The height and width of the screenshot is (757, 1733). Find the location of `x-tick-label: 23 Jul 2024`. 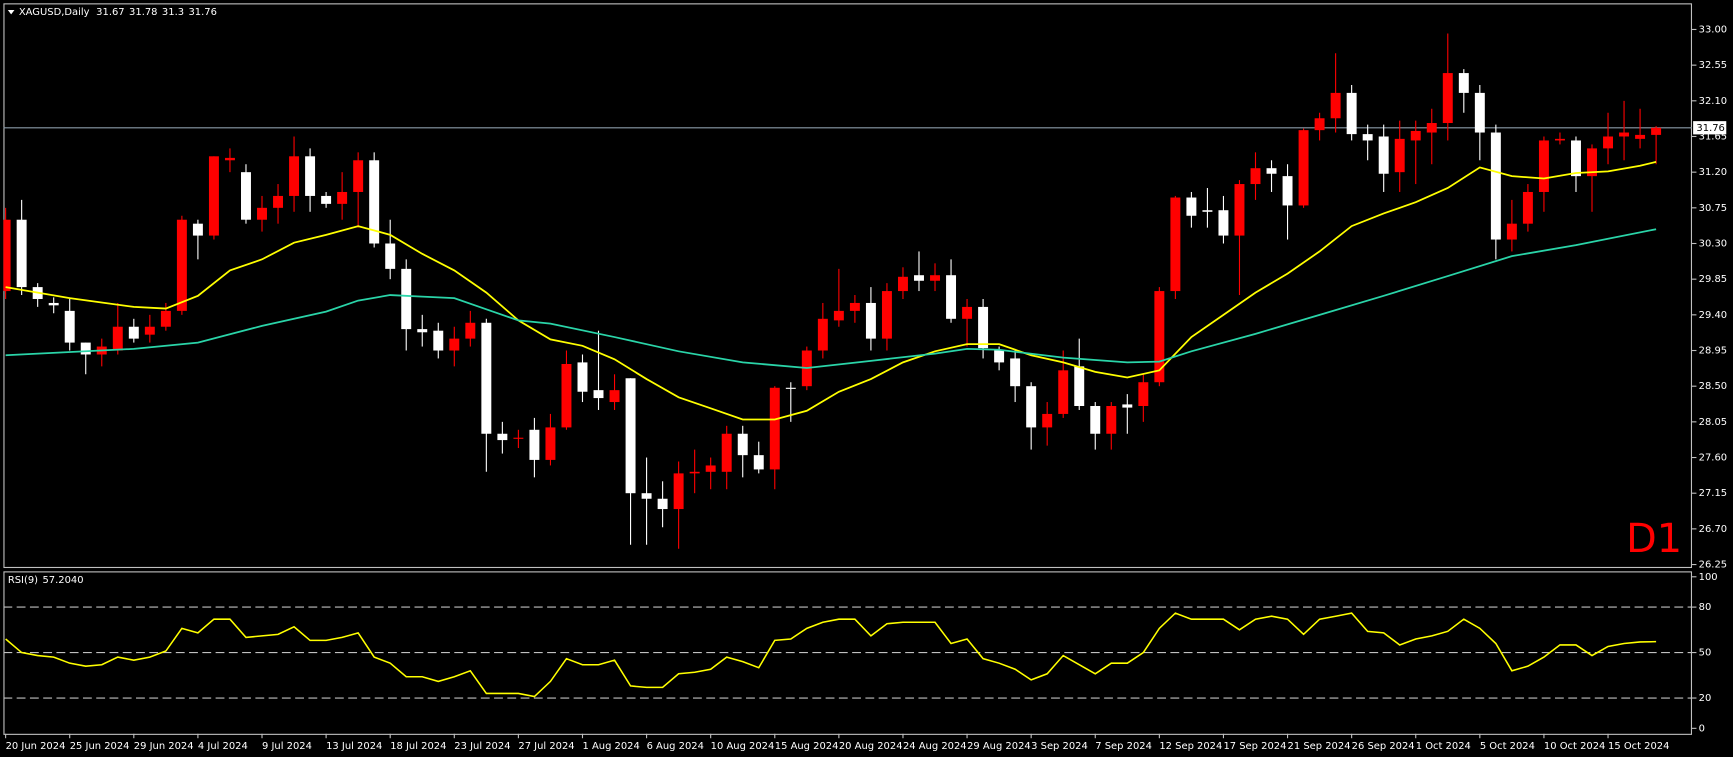

x-tick-label: 23 Jul 2024 is located at coordinates (482, 746).